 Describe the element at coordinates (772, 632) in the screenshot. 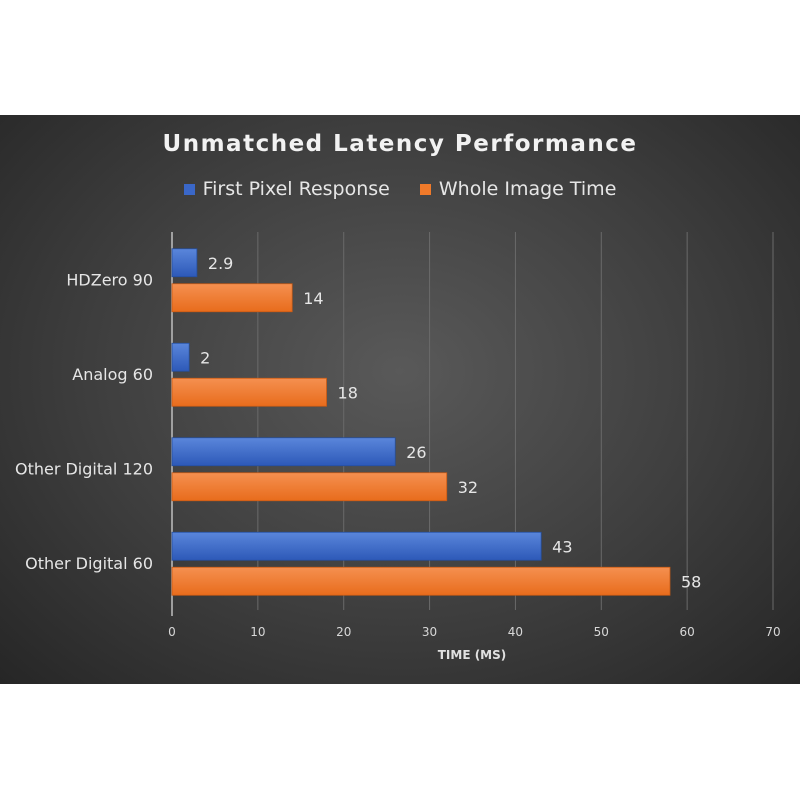

I see `x-tick-label: 70` at that location.